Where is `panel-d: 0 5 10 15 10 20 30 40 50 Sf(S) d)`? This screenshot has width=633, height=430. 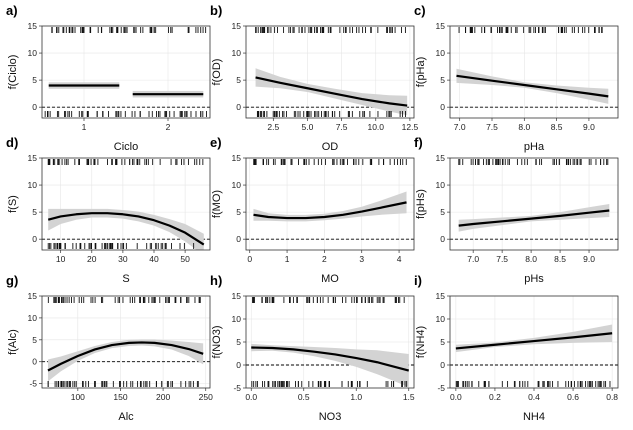 panel-d: 0 5 10 15 10 20 30 40 50 Sf(S) d) is located at coordinates (108, 210).